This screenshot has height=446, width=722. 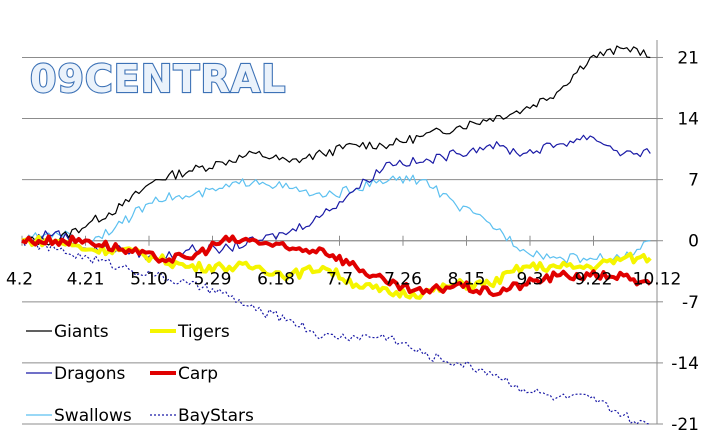 What do you see at coordinates (158, 79) in the screenshot?
I see `chart-title: 09CENTRAL` at bounding box center [158, 79].